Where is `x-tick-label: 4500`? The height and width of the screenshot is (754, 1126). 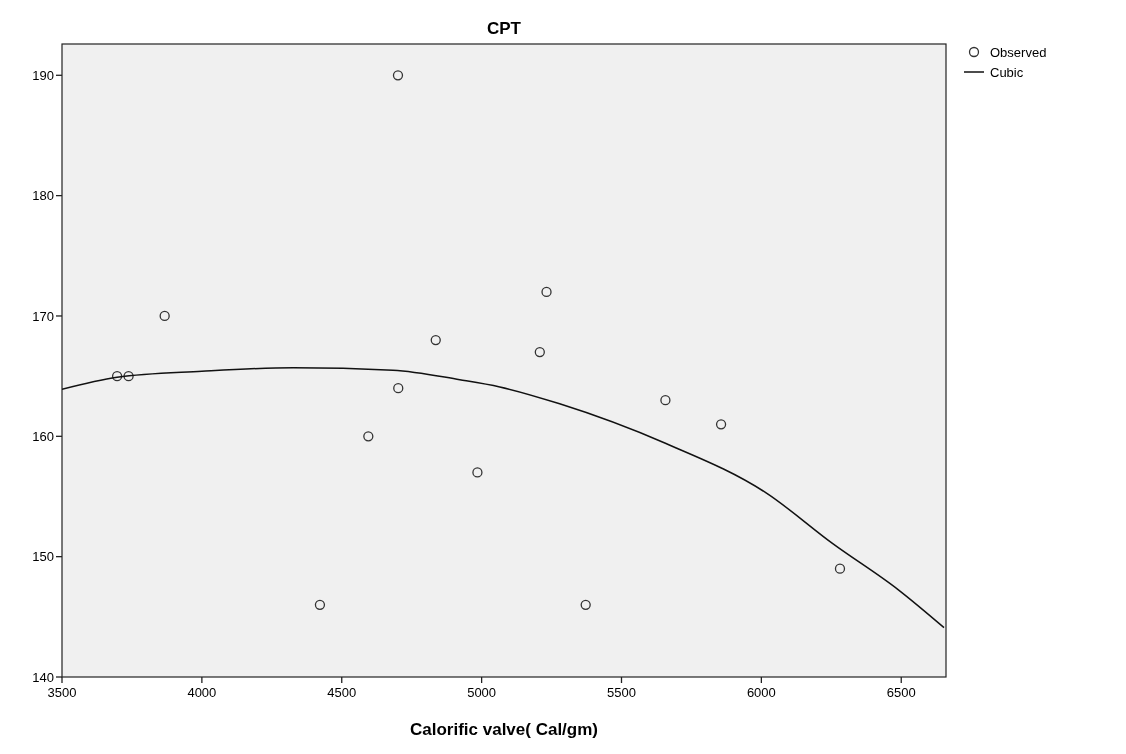 x-tick-label: 4500 is located at coordinates (342, 692).